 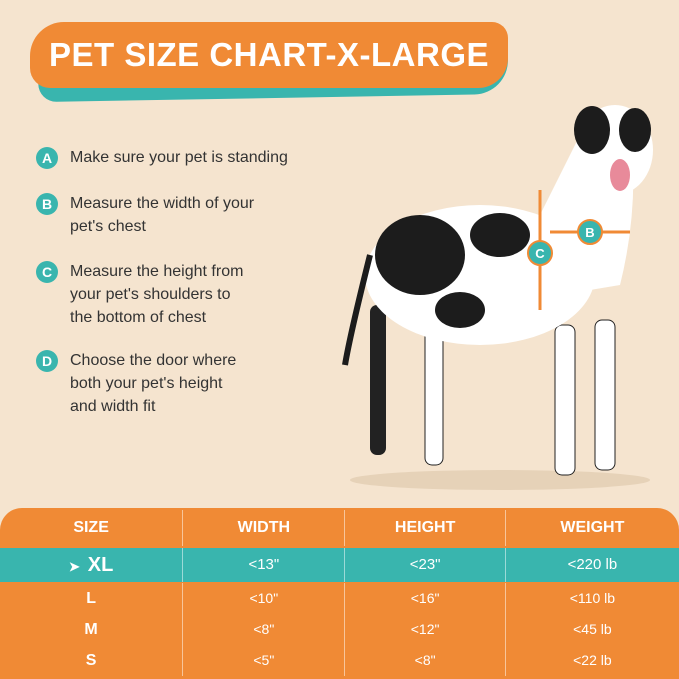 What do you see at coordinates (92, 528) in the screenshot?
I see `column-header: SIZE` at bounding box center [92, 528].